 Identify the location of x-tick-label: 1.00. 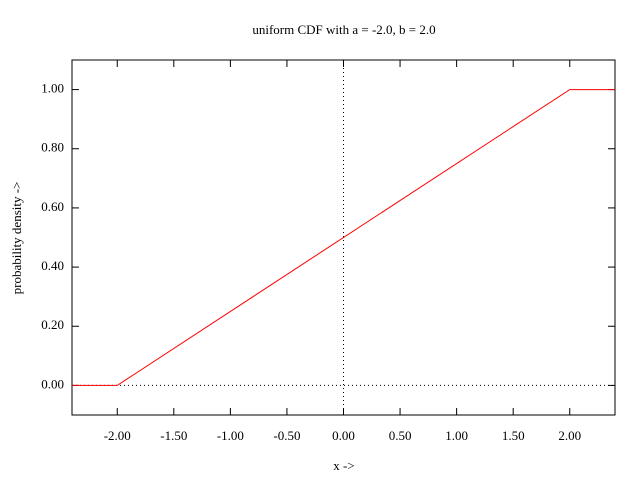
(456, 435).